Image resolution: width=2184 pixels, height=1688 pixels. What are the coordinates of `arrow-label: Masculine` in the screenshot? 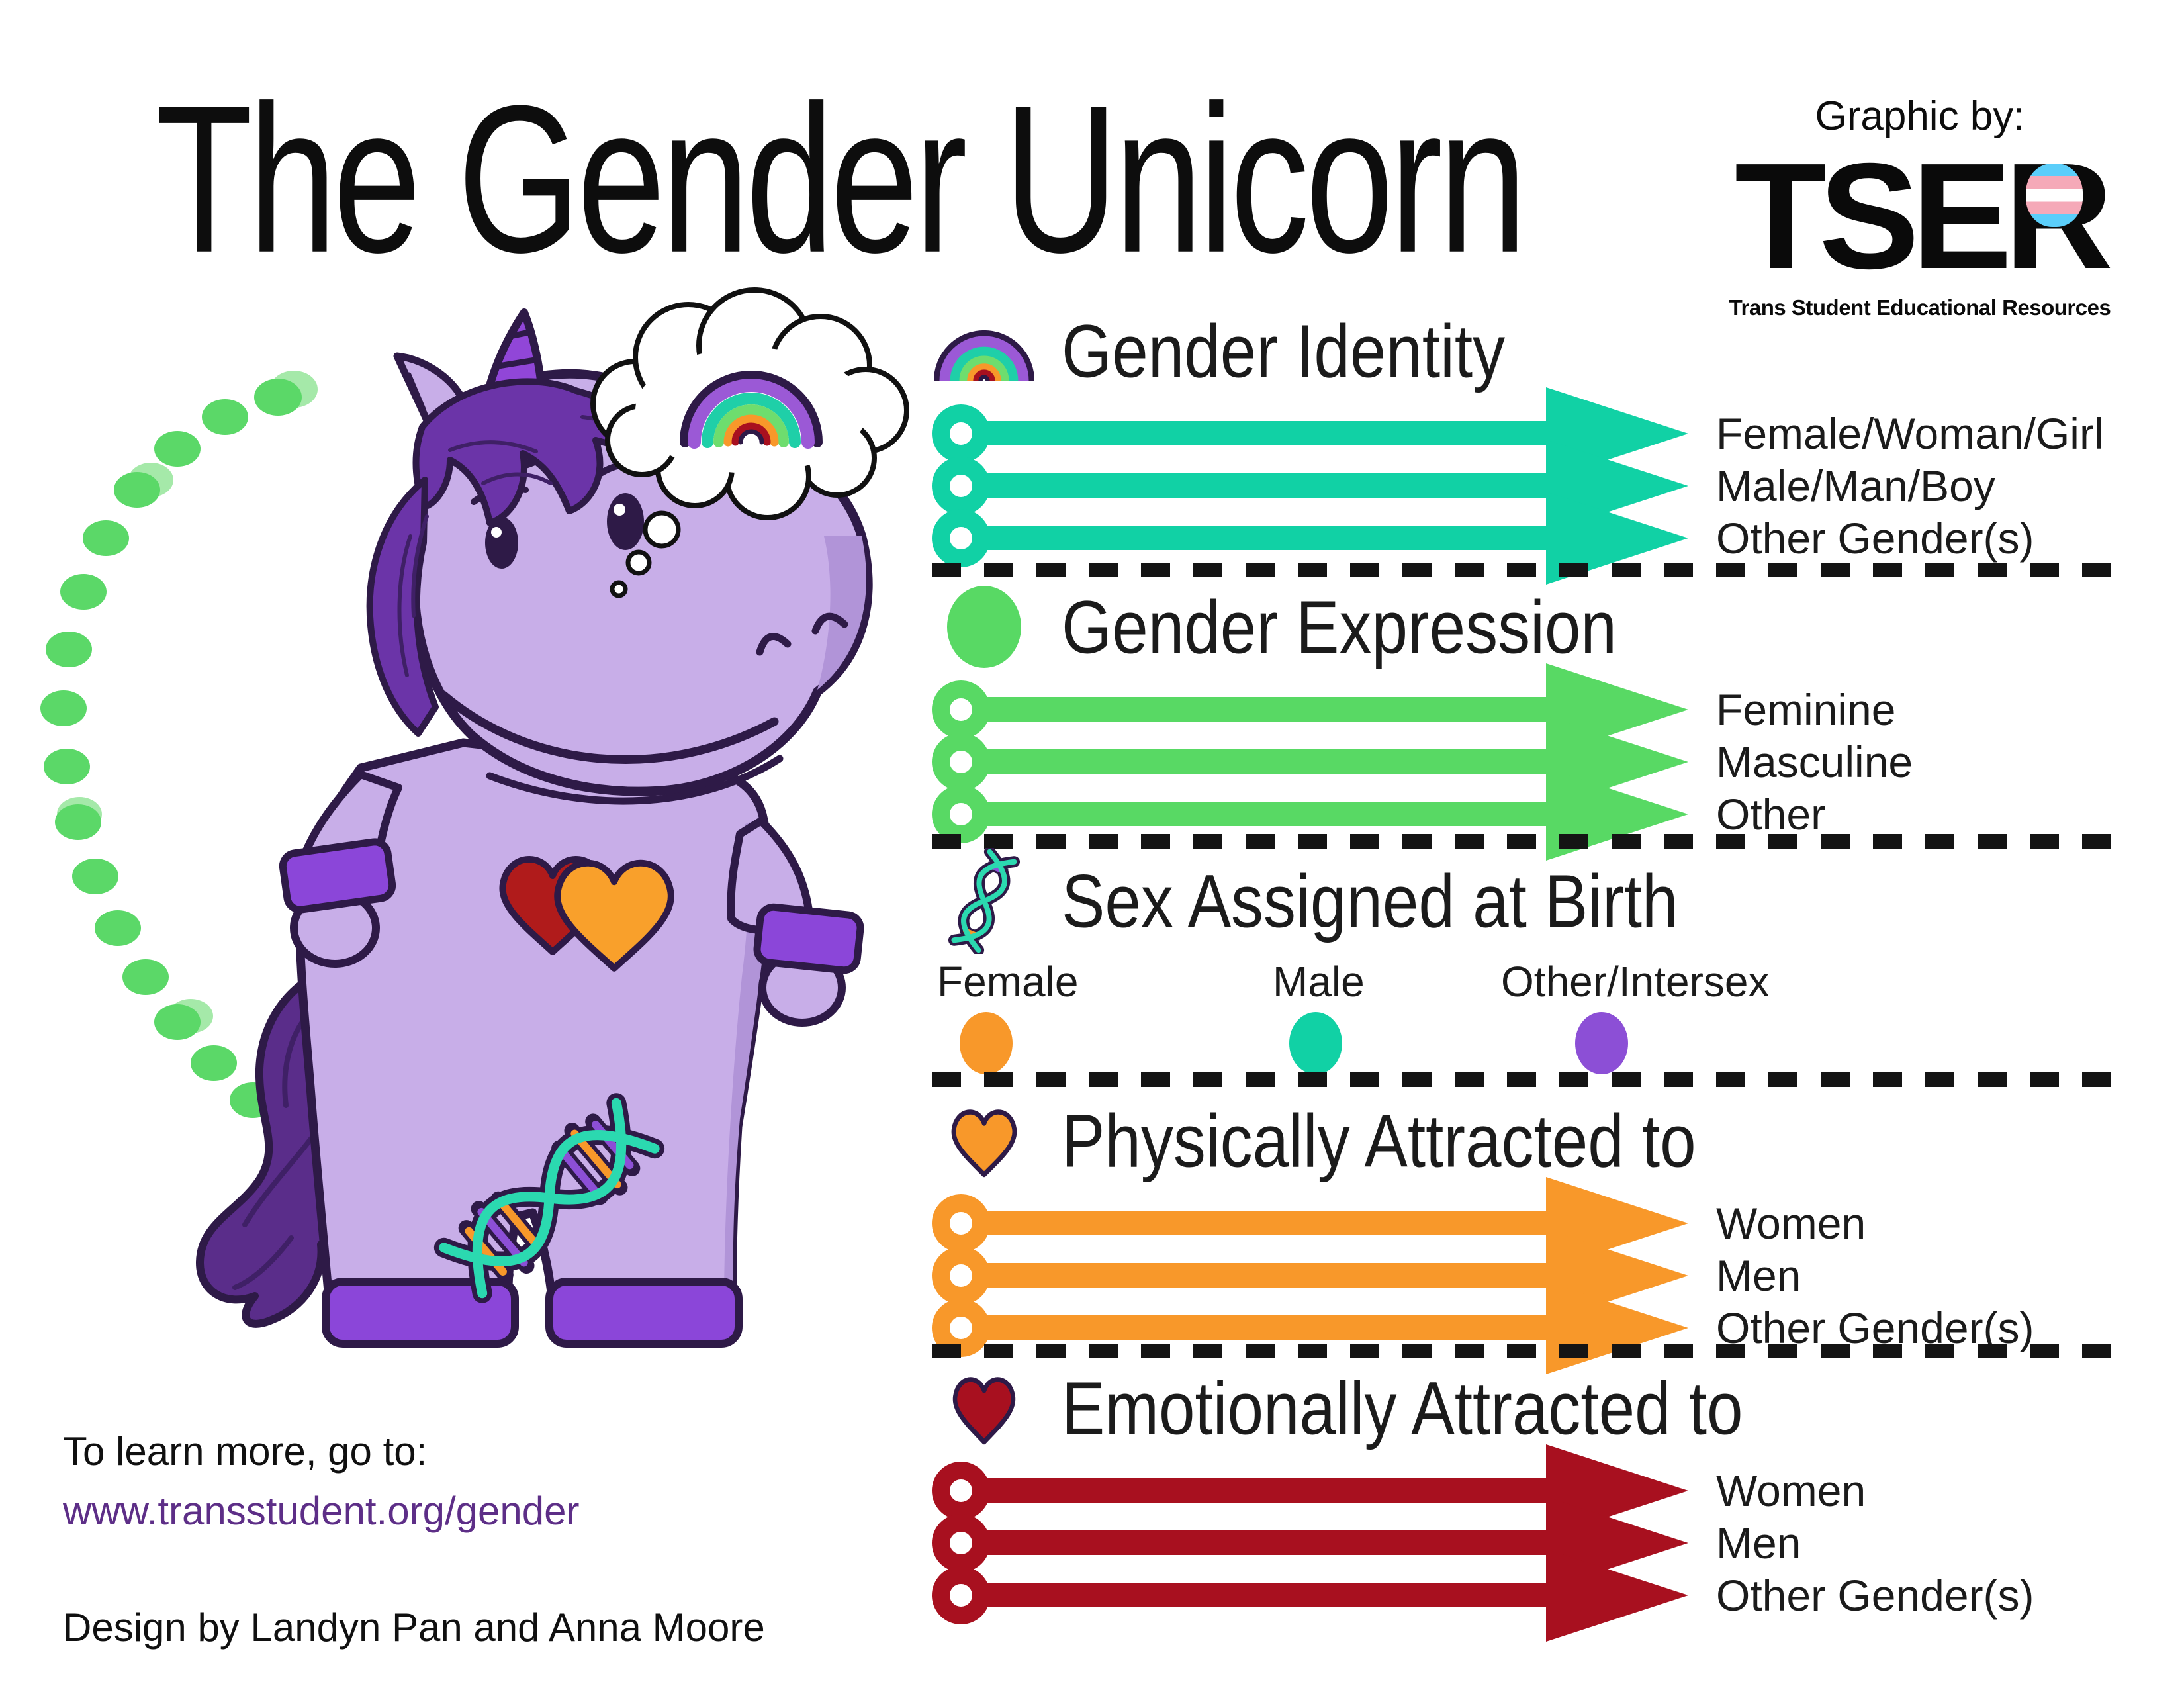 It's located at (1814, 761).